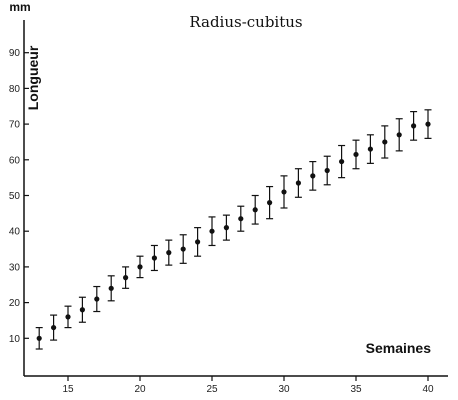 This screenshot has height=400, width=458. What do you see at coordinates (248, 385) in the screenshot?
I see `x-ticks: 15 20 25 30 35 40` at bounding box center [248, 385].